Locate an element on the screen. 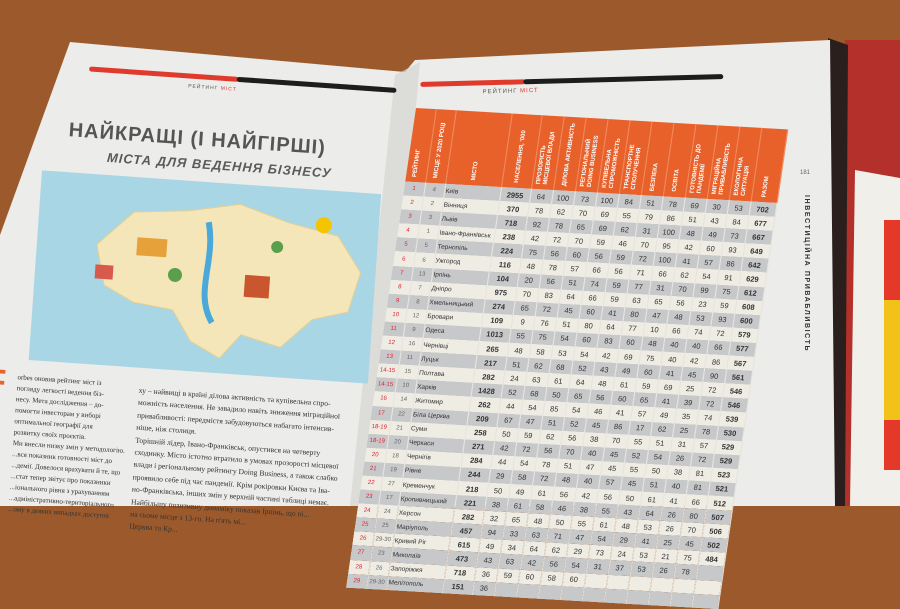 This screenshot has height=609, width=900. table-cell: 16 is located at coordinates (411, 344).